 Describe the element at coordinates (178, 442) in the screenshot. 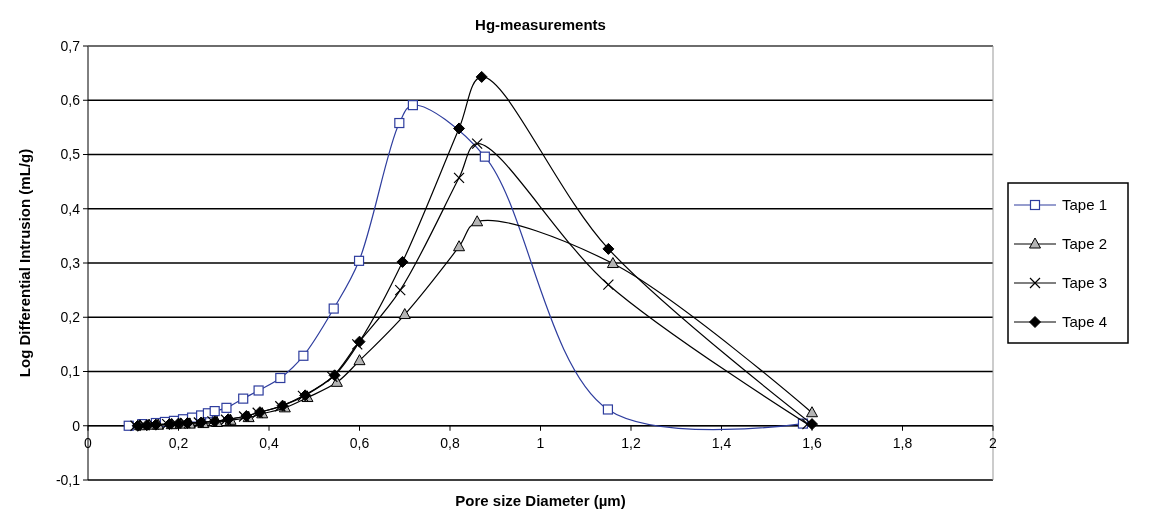

I see `x-tick-label: 0,2` at that location.